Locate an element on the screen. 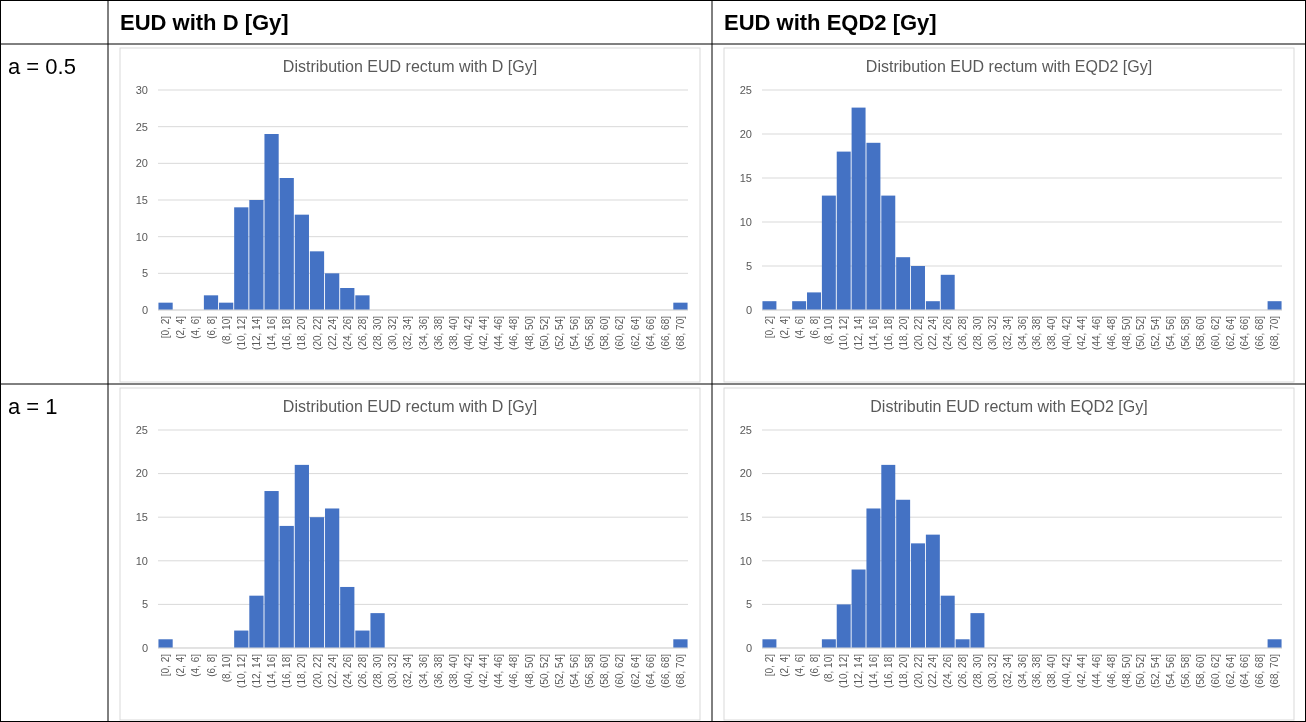 The image size is (1306, 722). text: a = 1 is located at coordinates (33, 406).